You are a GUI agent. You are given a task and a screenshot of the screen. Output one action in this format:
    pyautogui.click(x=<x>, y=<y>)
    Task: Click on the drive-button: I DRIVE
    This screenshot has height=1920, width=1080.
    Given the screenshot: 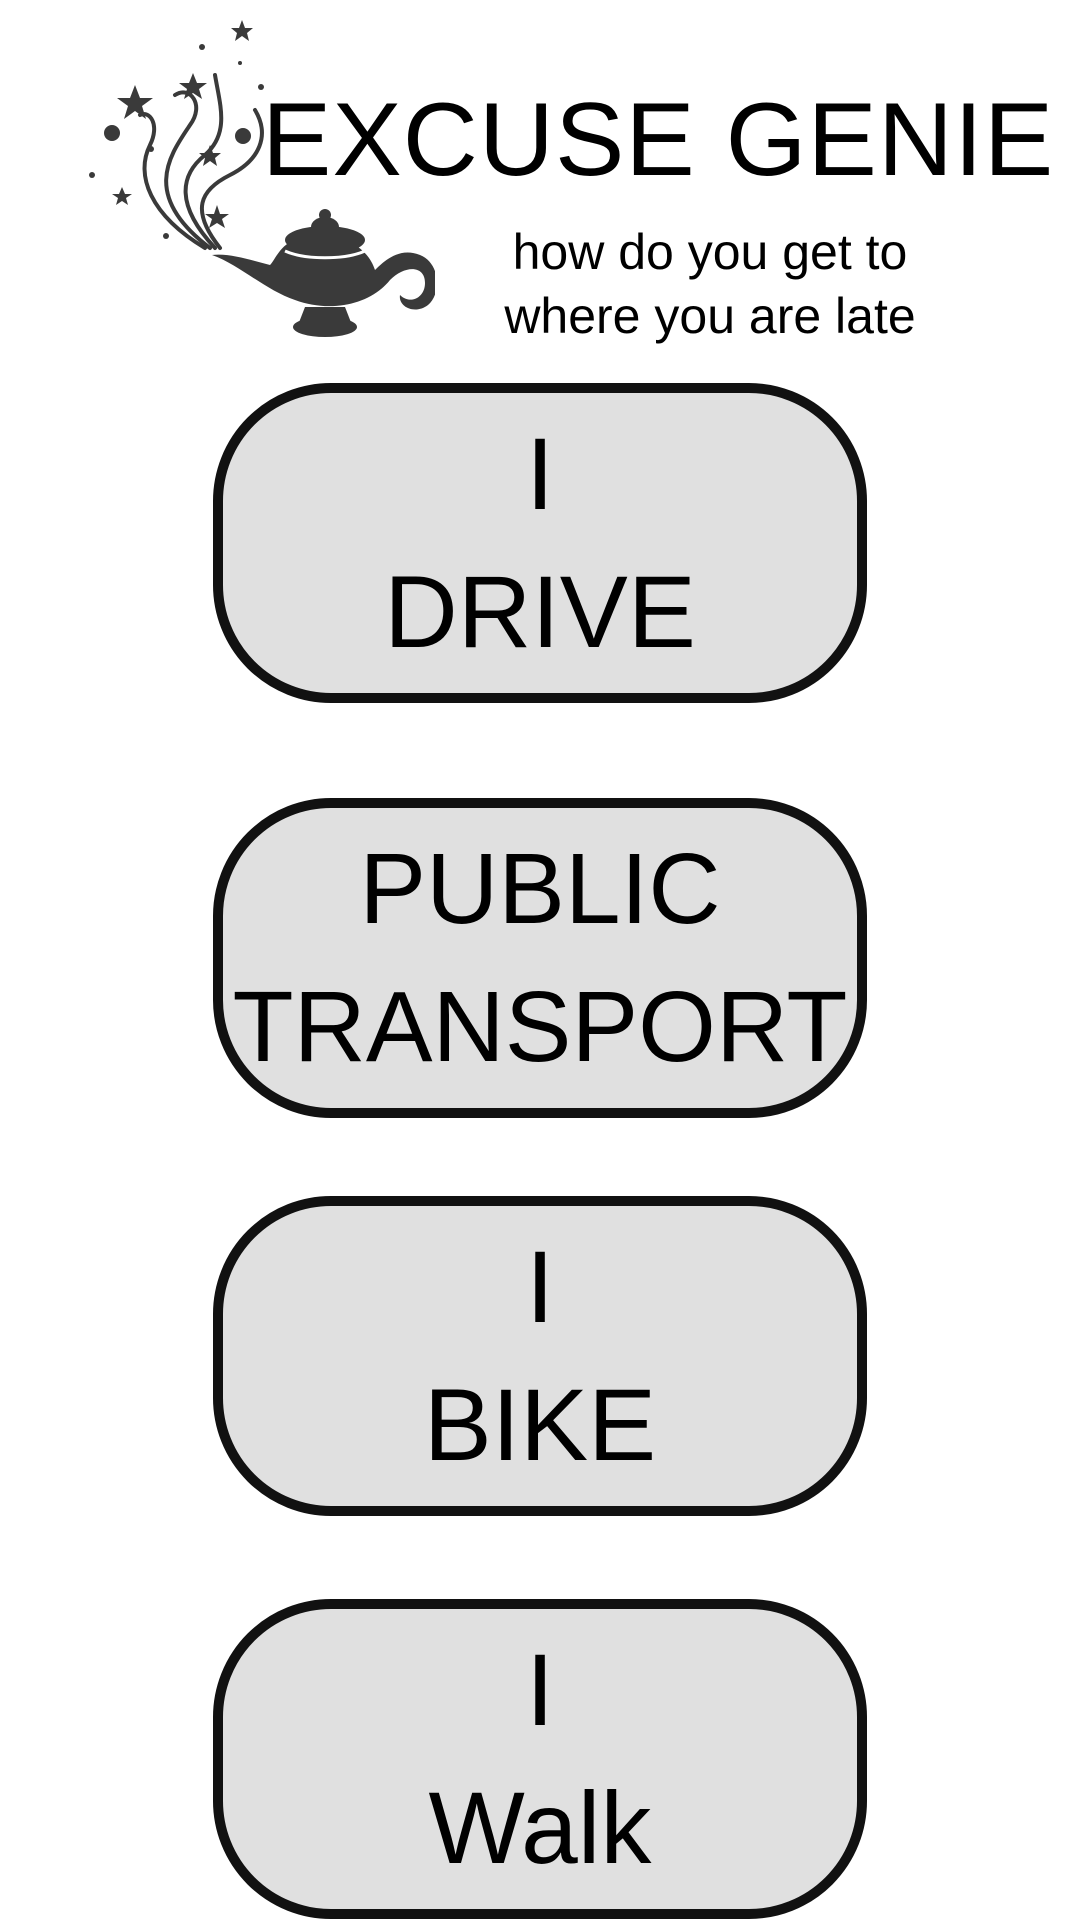 What is the action you would take?
    pyautogui.click(x=540, y=543)
    